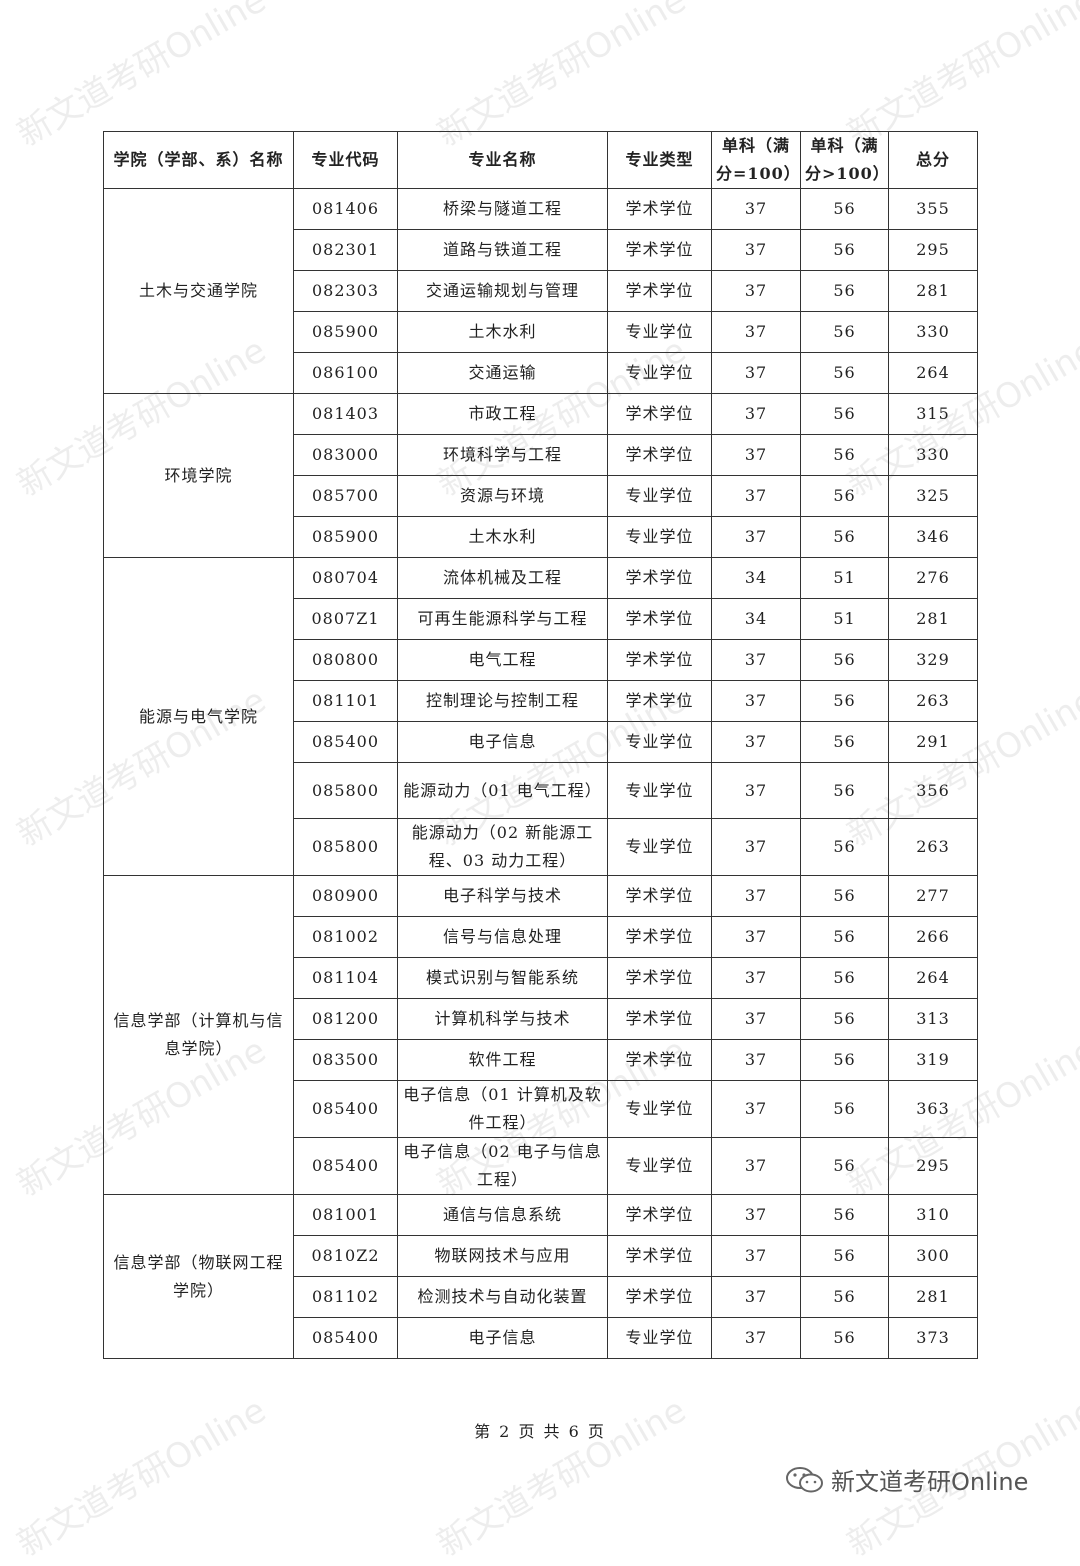 This screenshot has width=1080, height=1566. Describe the element at coordinates (345, 537) in the screenshot. I see `major-code: 085900` at that location.